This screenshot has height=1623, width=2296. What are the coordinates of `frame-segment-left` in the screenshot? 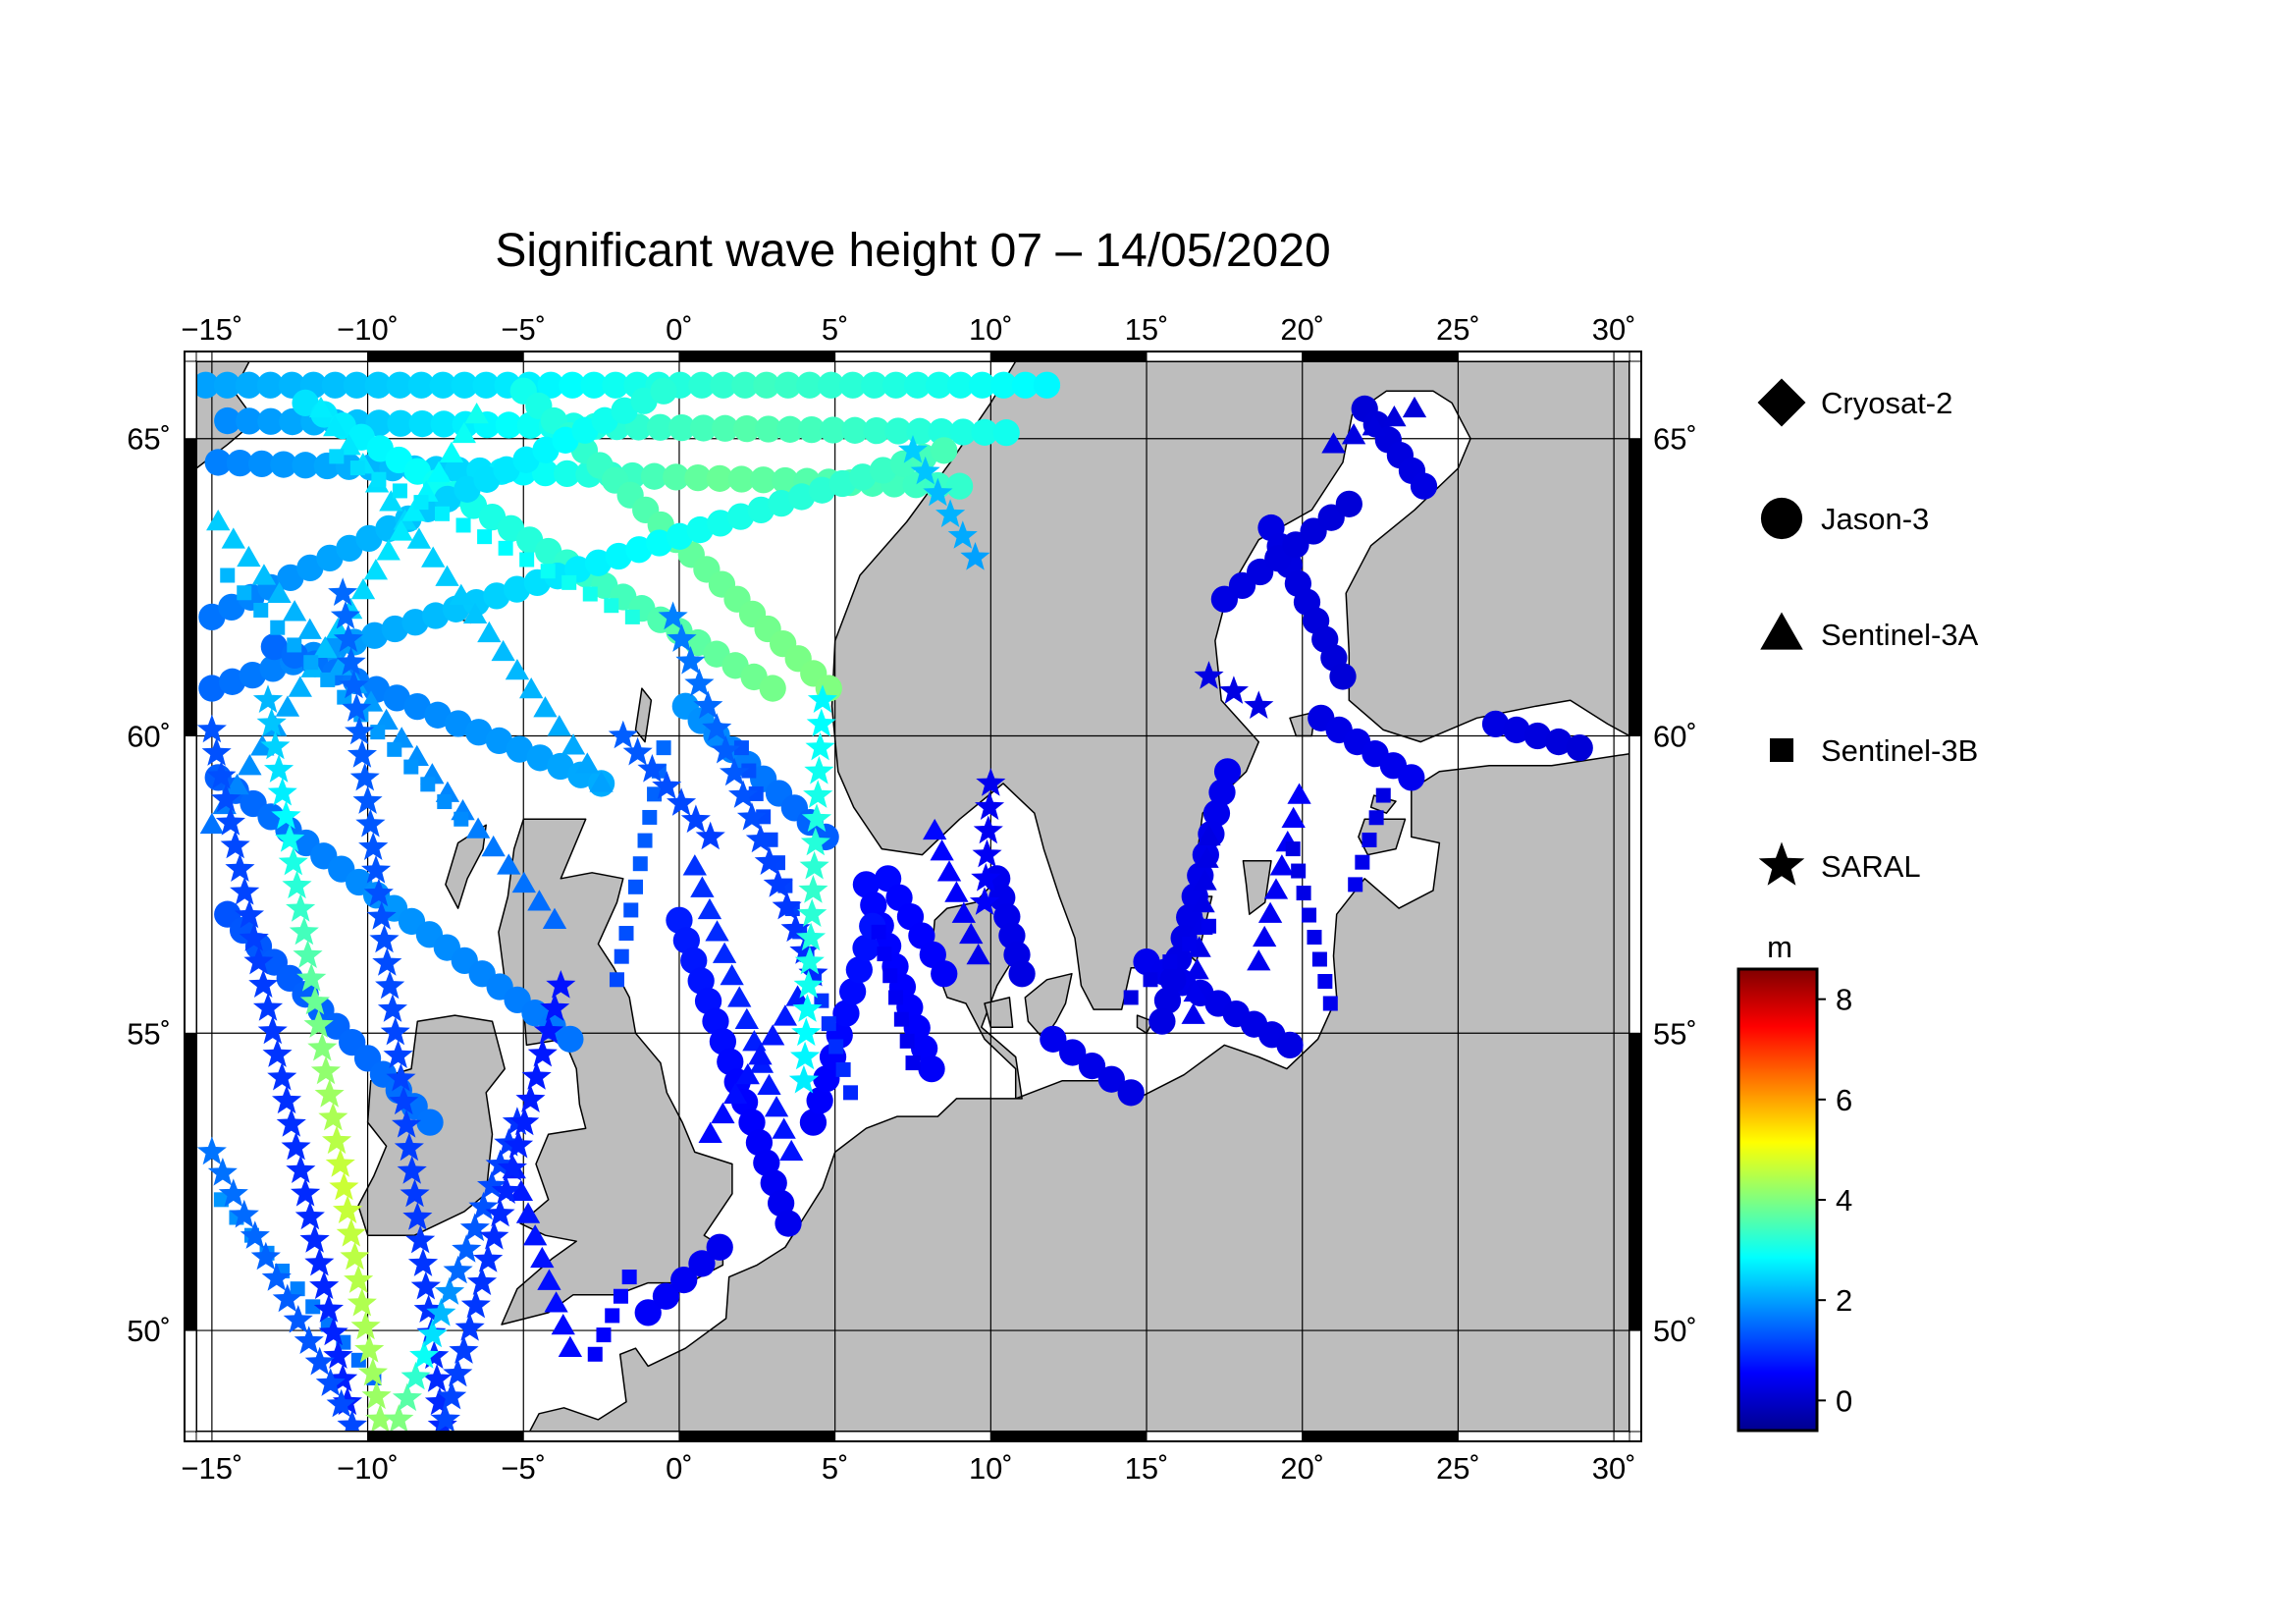 It's located at (190, 400).